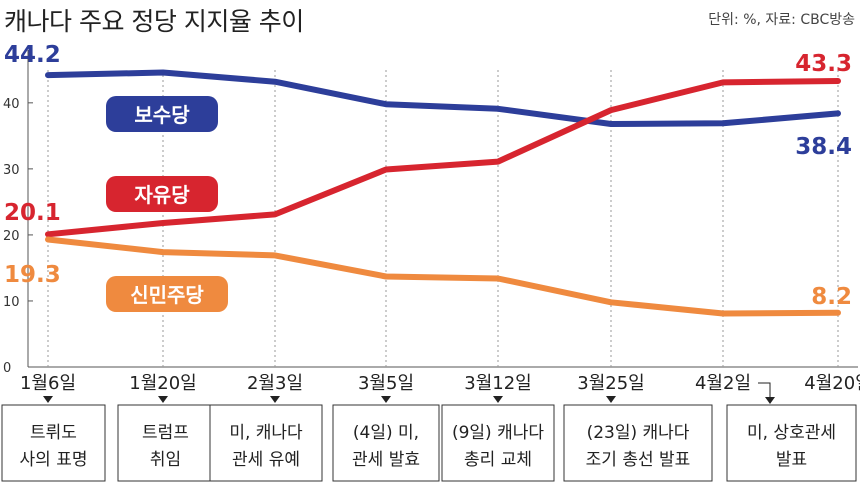 This screenshot has height=485, width=860. What do you see at coordinates (11, 302) in the screenshot?
I see `y-tick-label: 10` at bounding box center [11, 302].